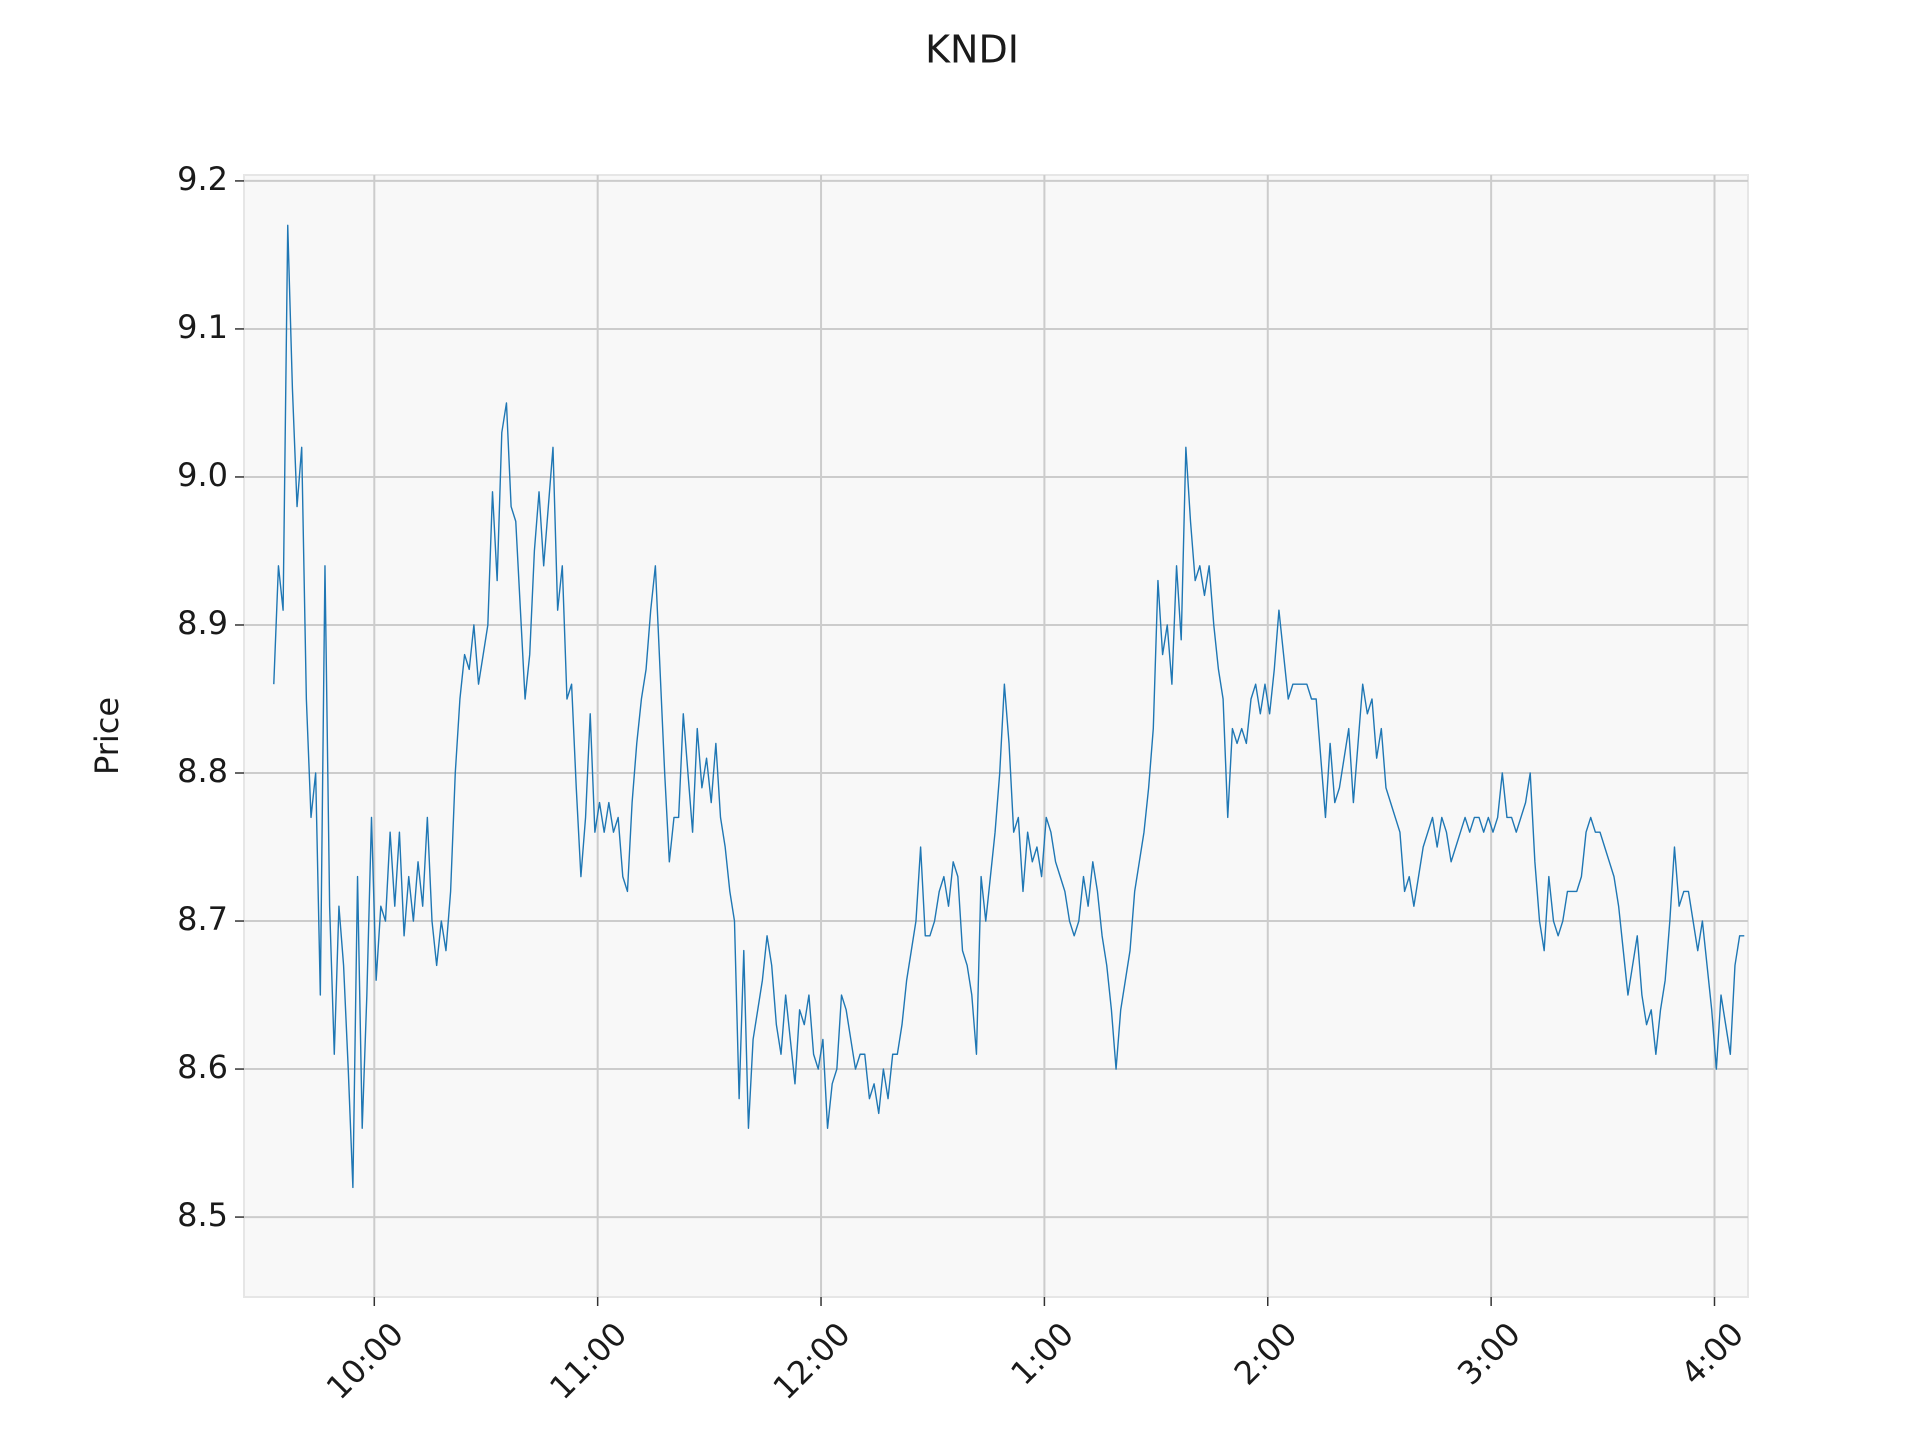  I want to click on y-tick-label: 8.5, so click(202, 1215).